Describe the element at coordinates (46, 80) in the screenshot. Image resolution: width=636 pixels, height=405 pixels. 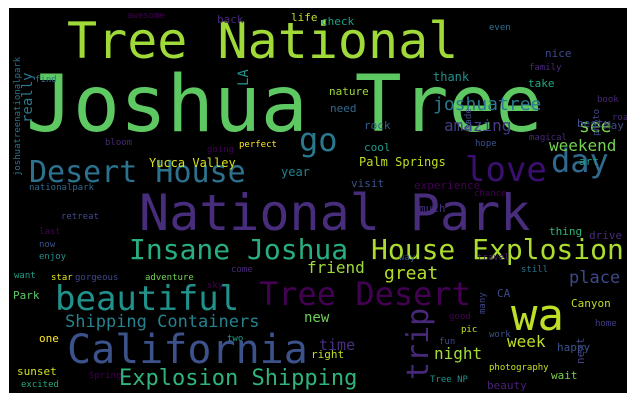
I see `word: find` at that location.